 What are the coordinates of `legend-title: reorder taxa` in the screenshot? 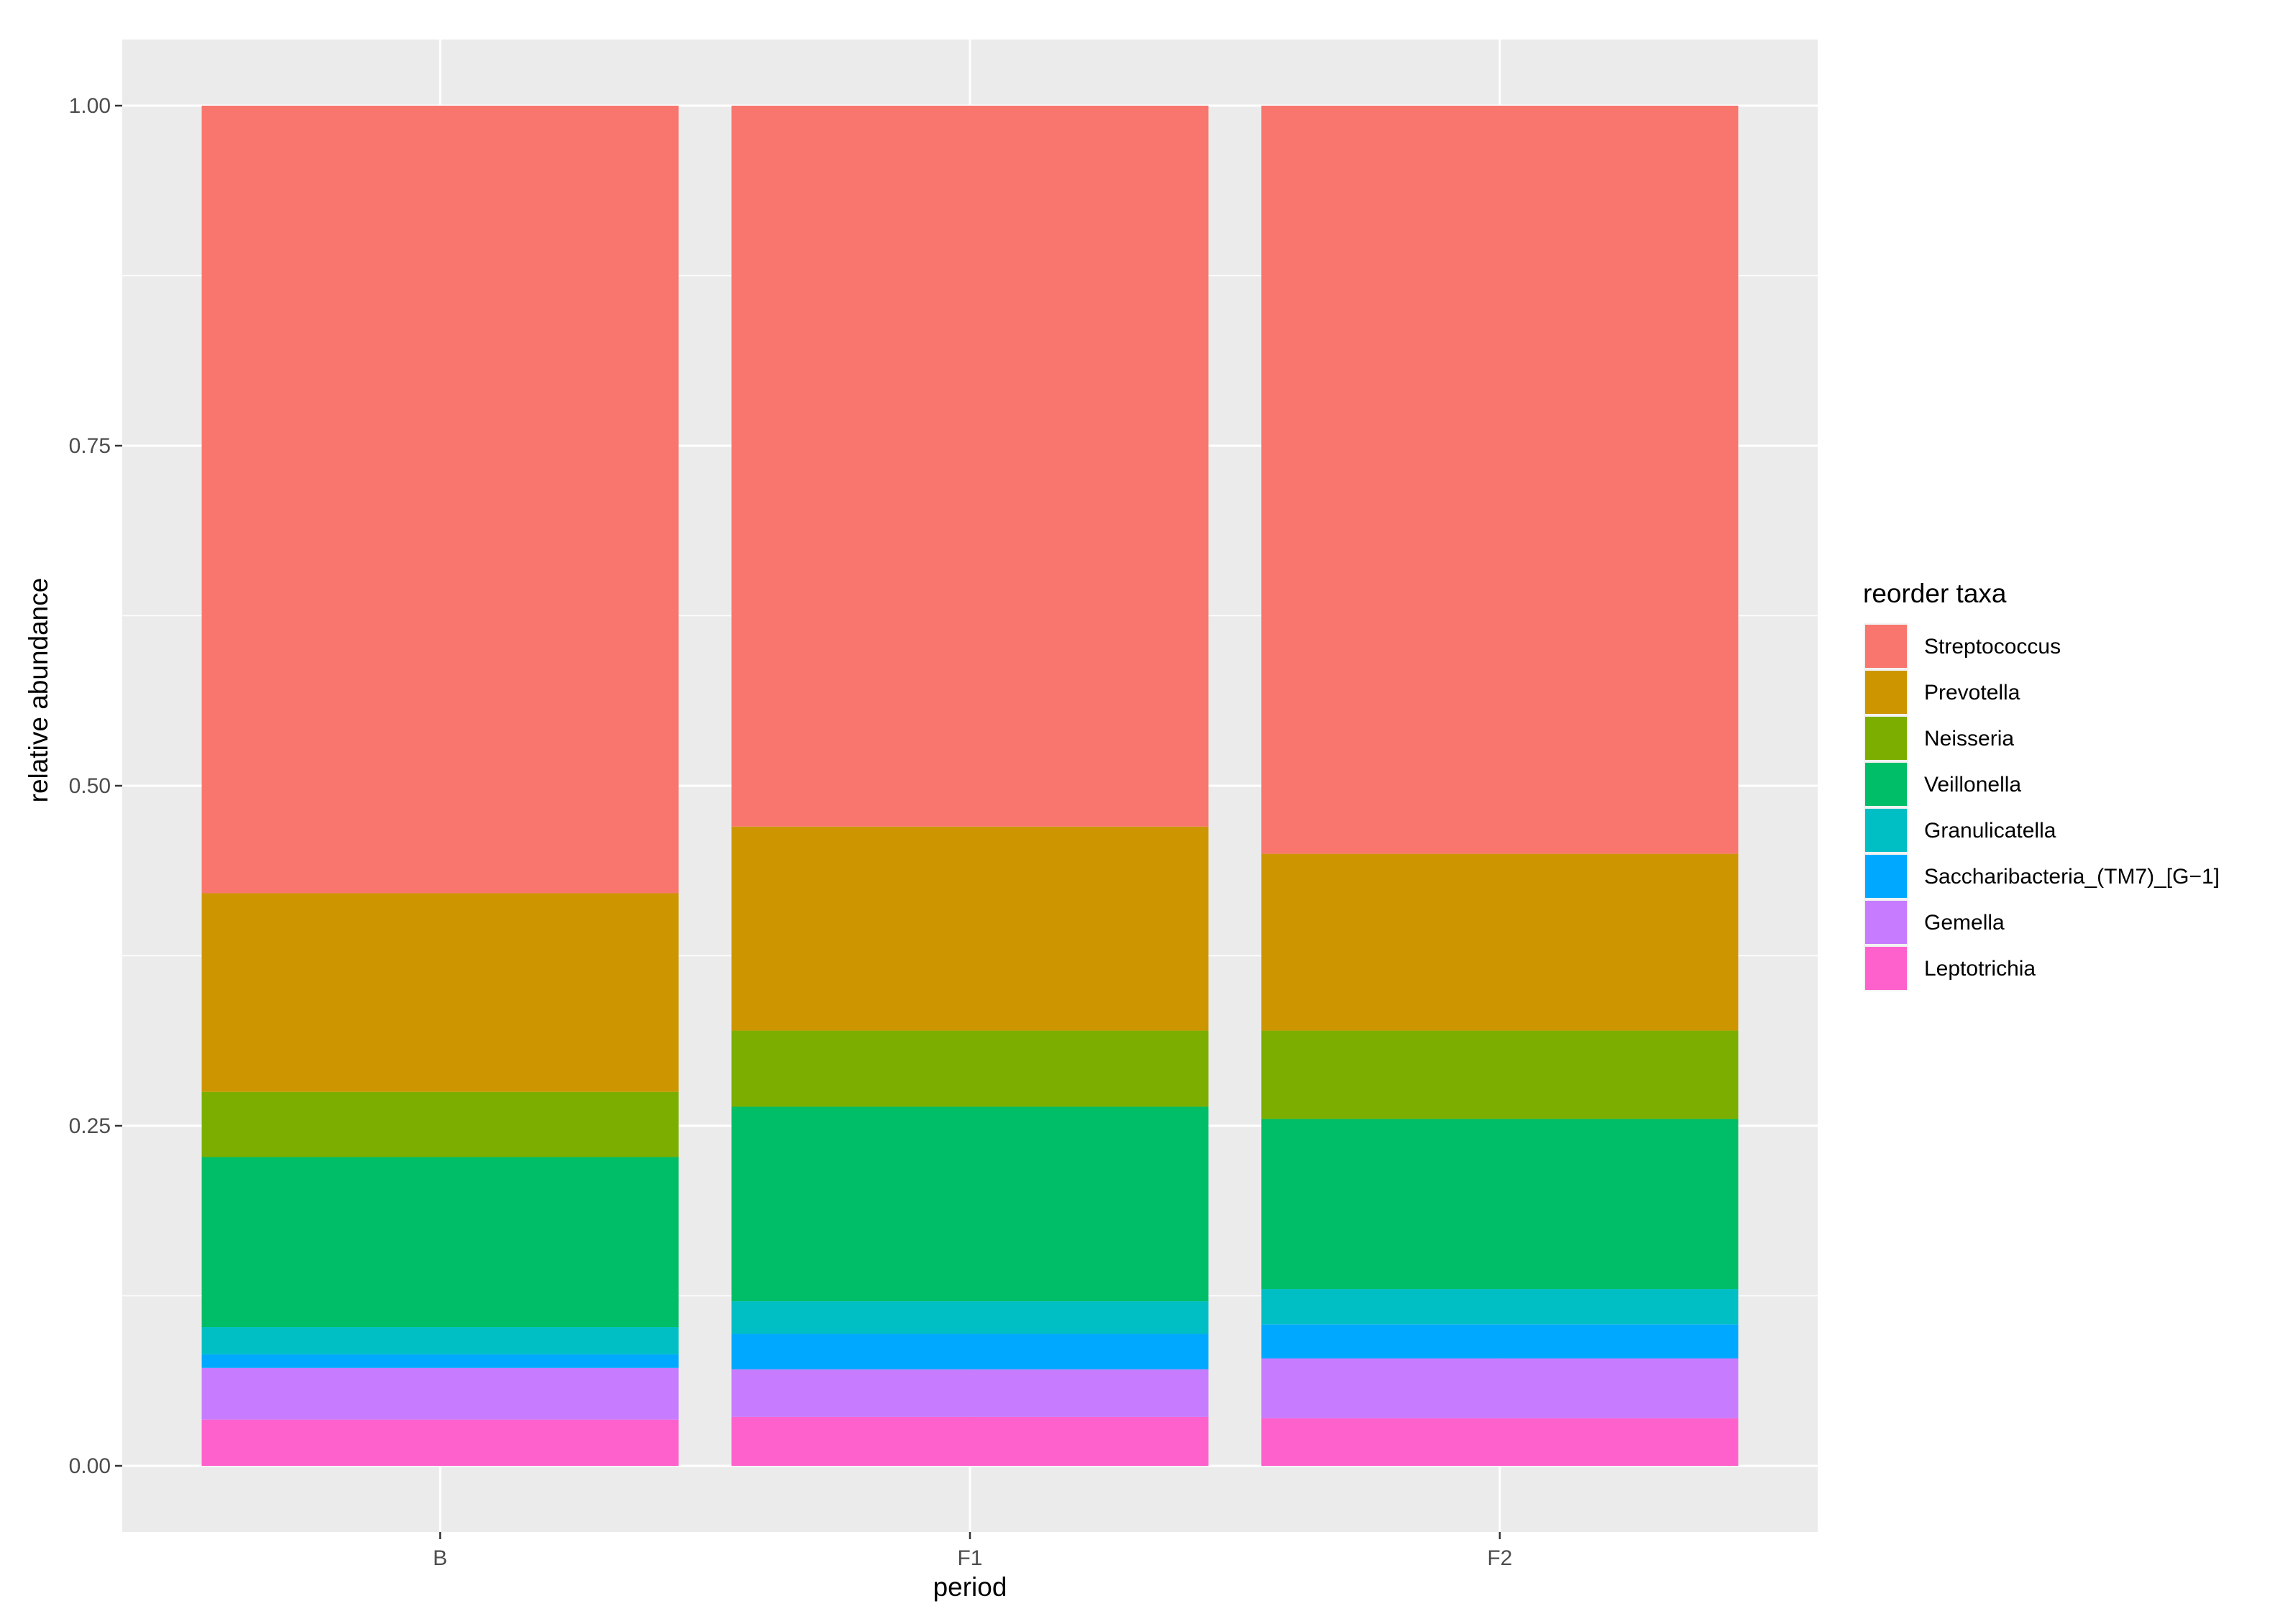 It's located at (1935, 593).